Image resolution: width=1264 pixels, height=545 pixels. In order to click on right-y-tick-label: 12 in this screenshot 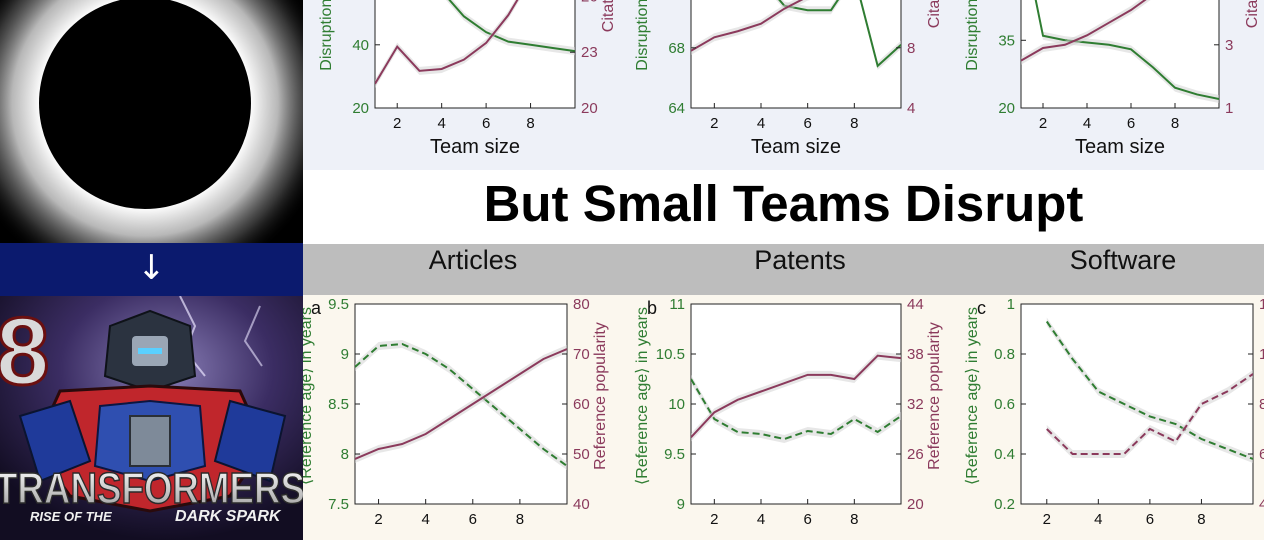, I will do `click(1261, 304)`.